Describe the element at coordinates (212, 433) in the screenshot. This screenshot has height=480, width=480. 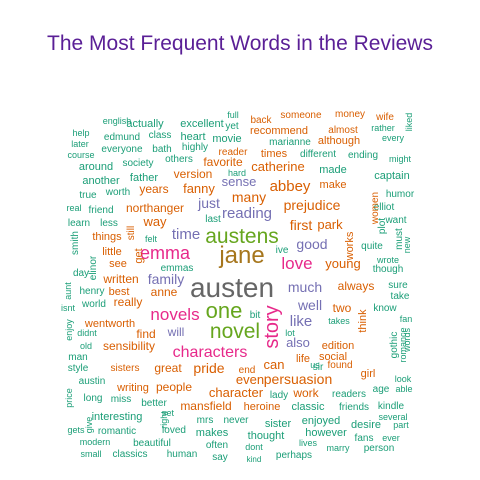
I see `word-makes: makes` at that location.